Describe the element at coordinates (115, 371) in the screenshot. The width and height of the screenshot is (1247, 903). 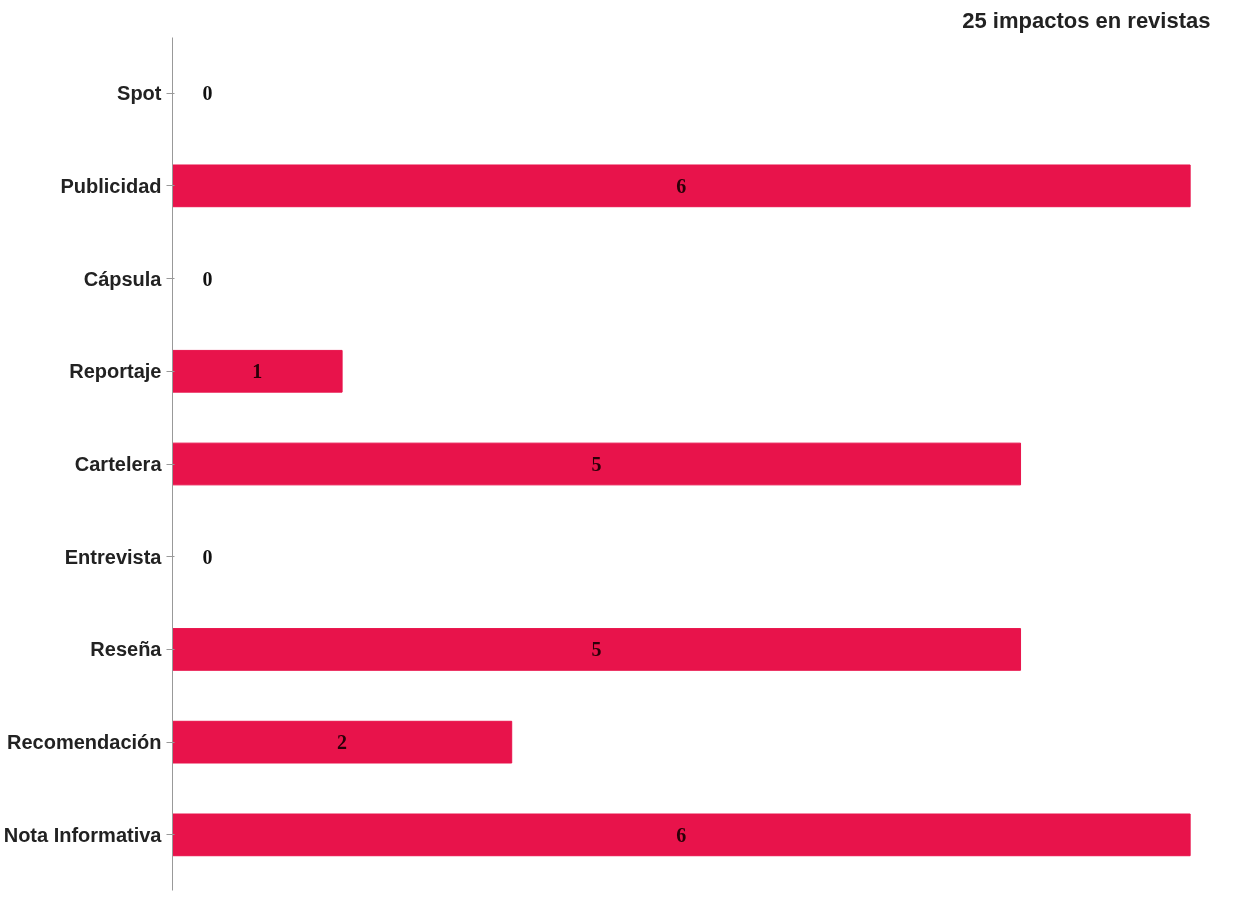
I see `y-tick-label: Reportaje` at that location.